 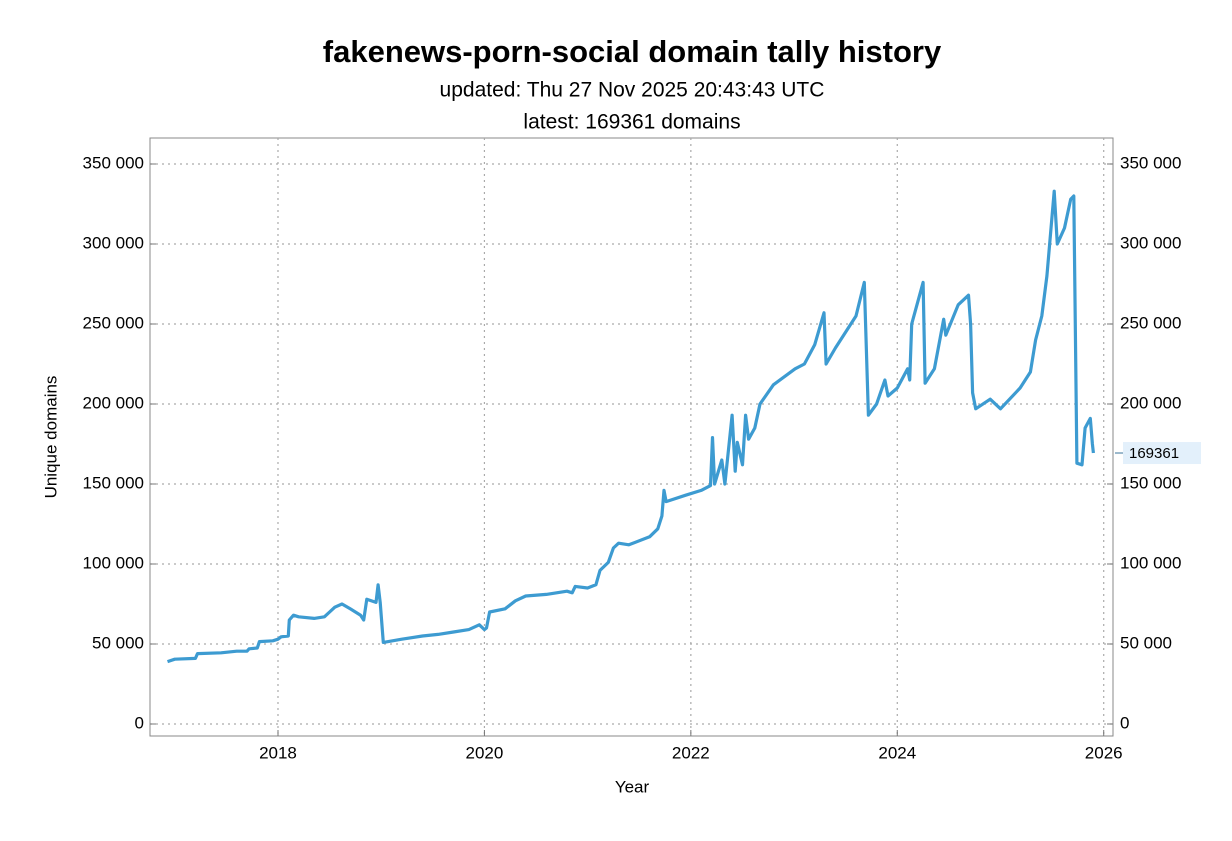 I want to click on y-tick-label: 350 000, so click(x=113, y=162).